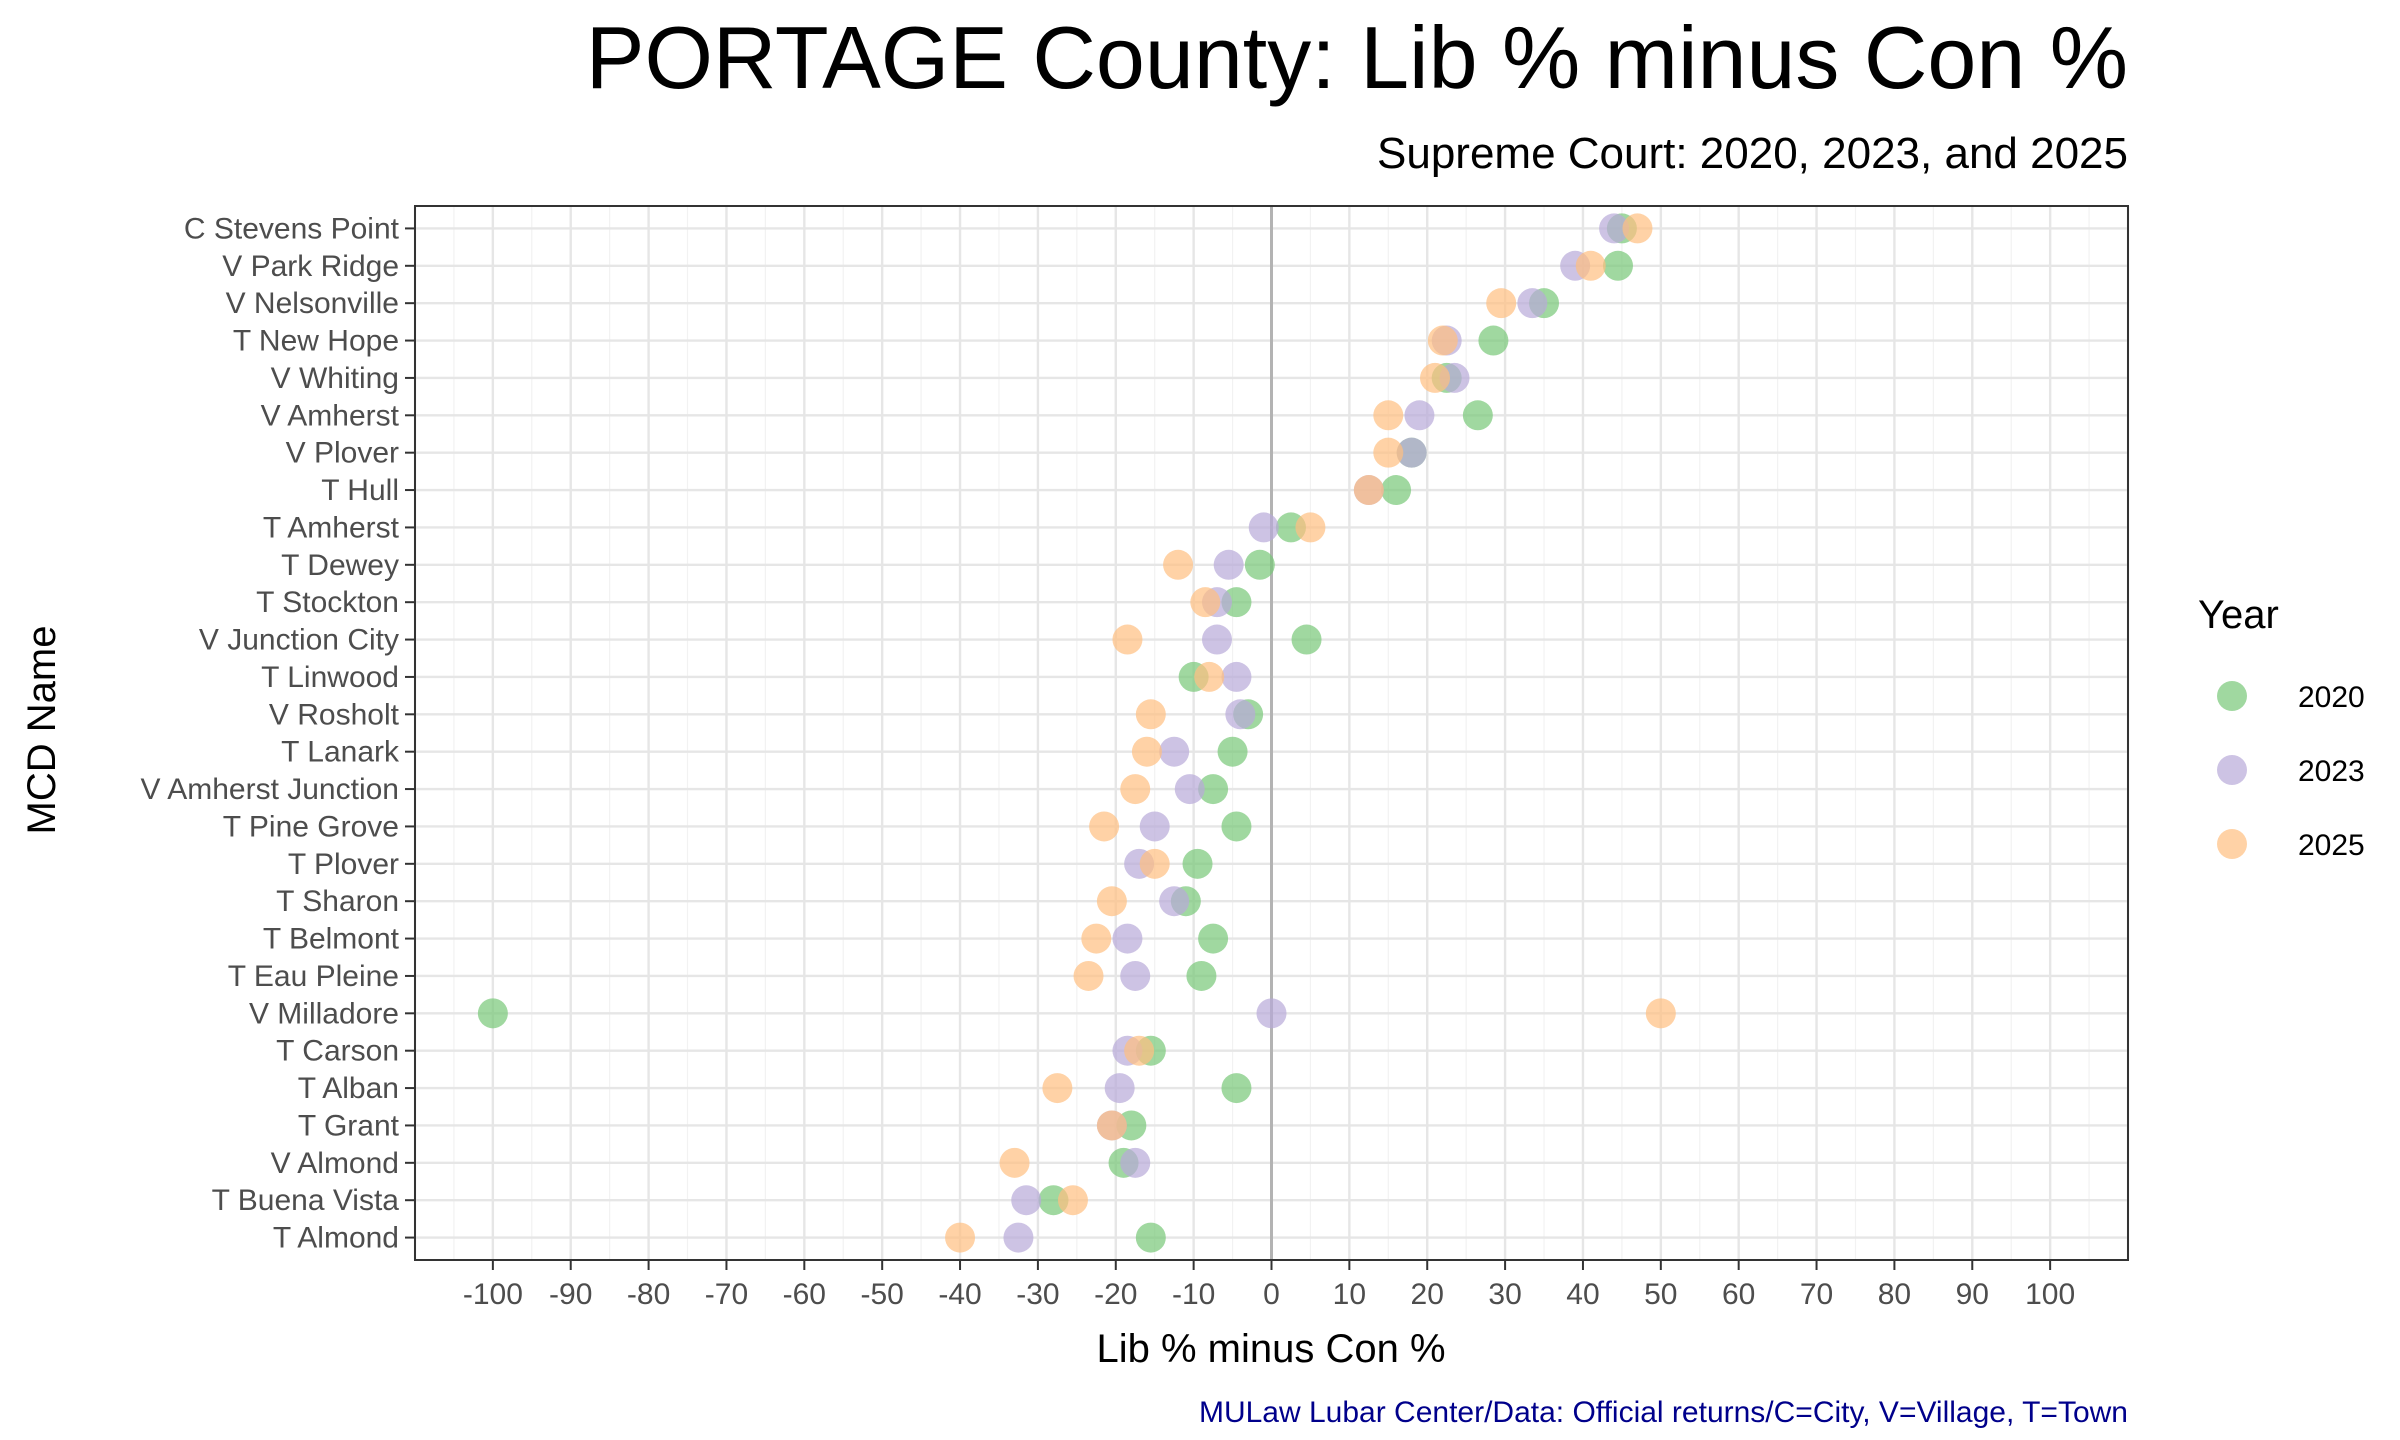 The image size is (2400, 1440). I want to click on point-2020-t-dewey, so click(1259, 564).